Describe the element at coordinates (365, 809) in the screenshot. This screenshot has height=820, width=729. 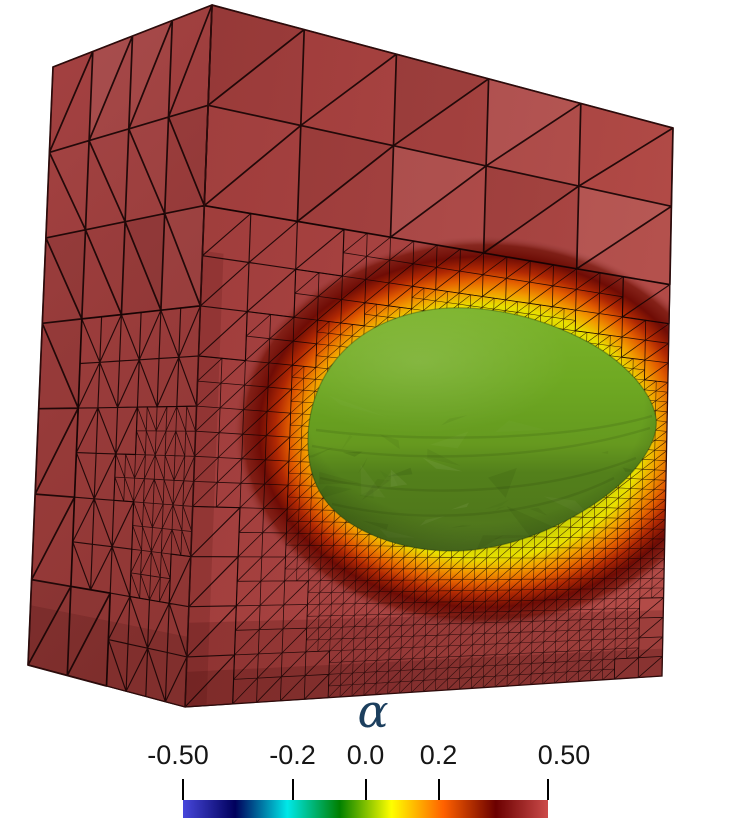
I see `colorbar-gradient-bar` at that location.